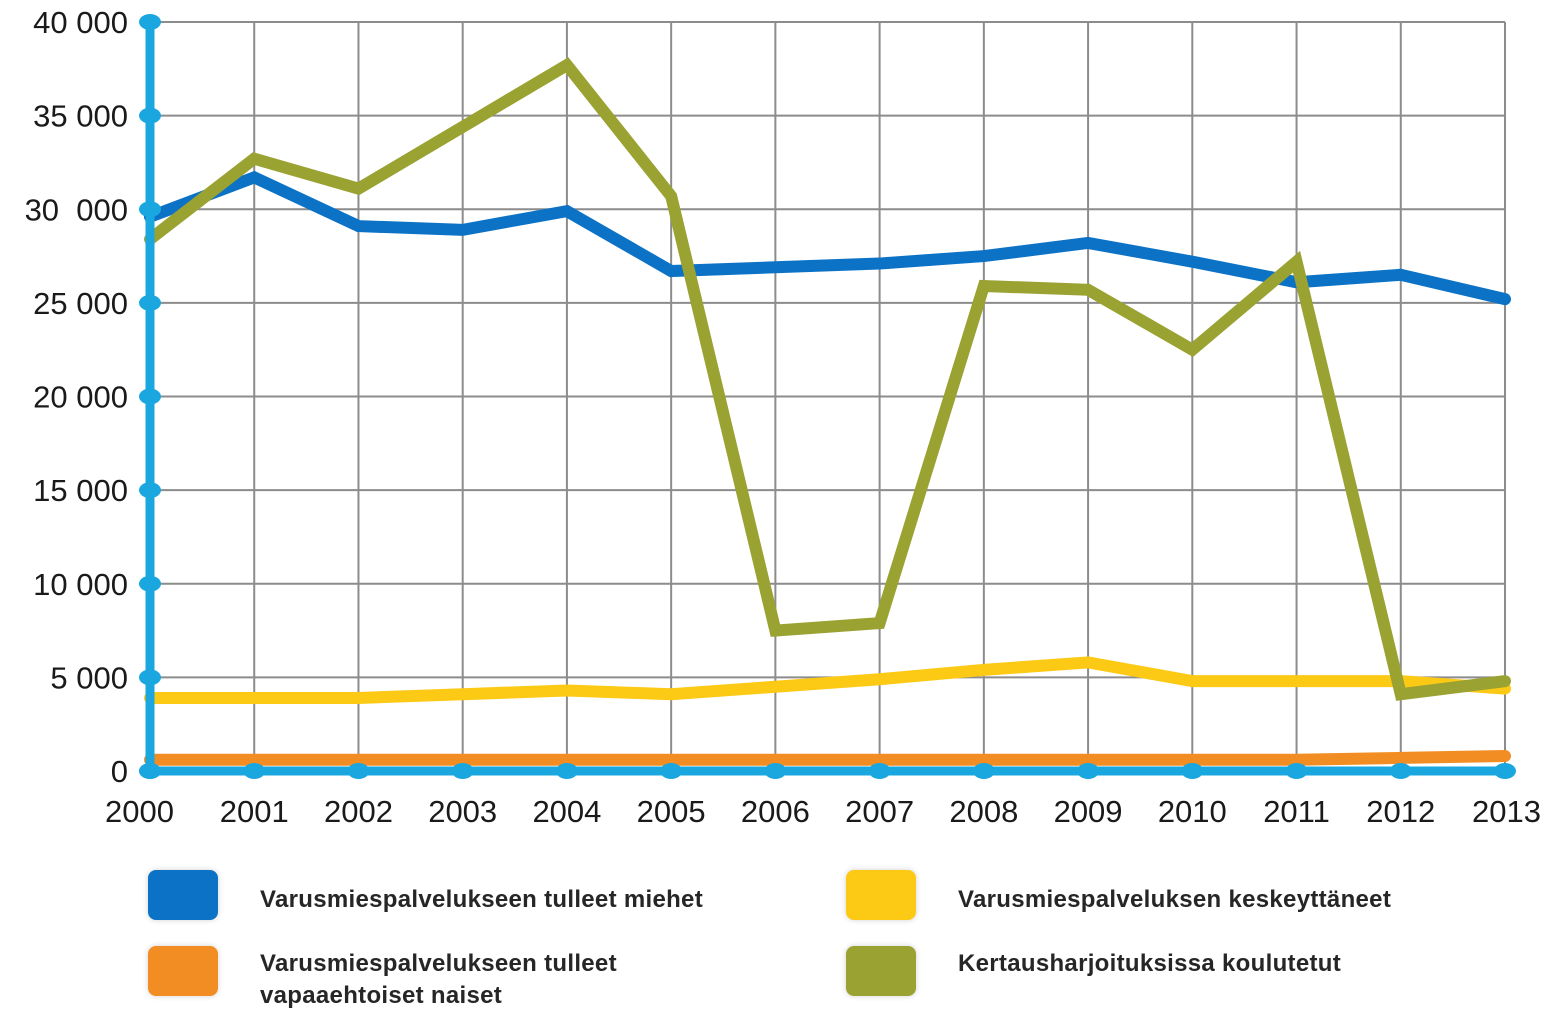 The image size is (1552, 1012). What do you see at coordinates (1400, 811) in the screenshot?
I see `x-tick-label: 2012` at bounding box center [1400, 811].